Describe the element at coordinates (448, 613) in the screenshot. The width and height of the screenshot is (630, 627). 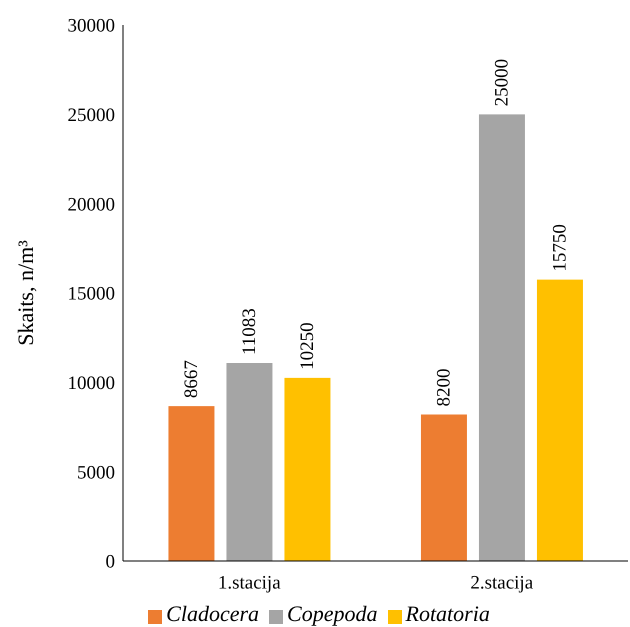
I see `legend-label: Rotatoria` at that location.